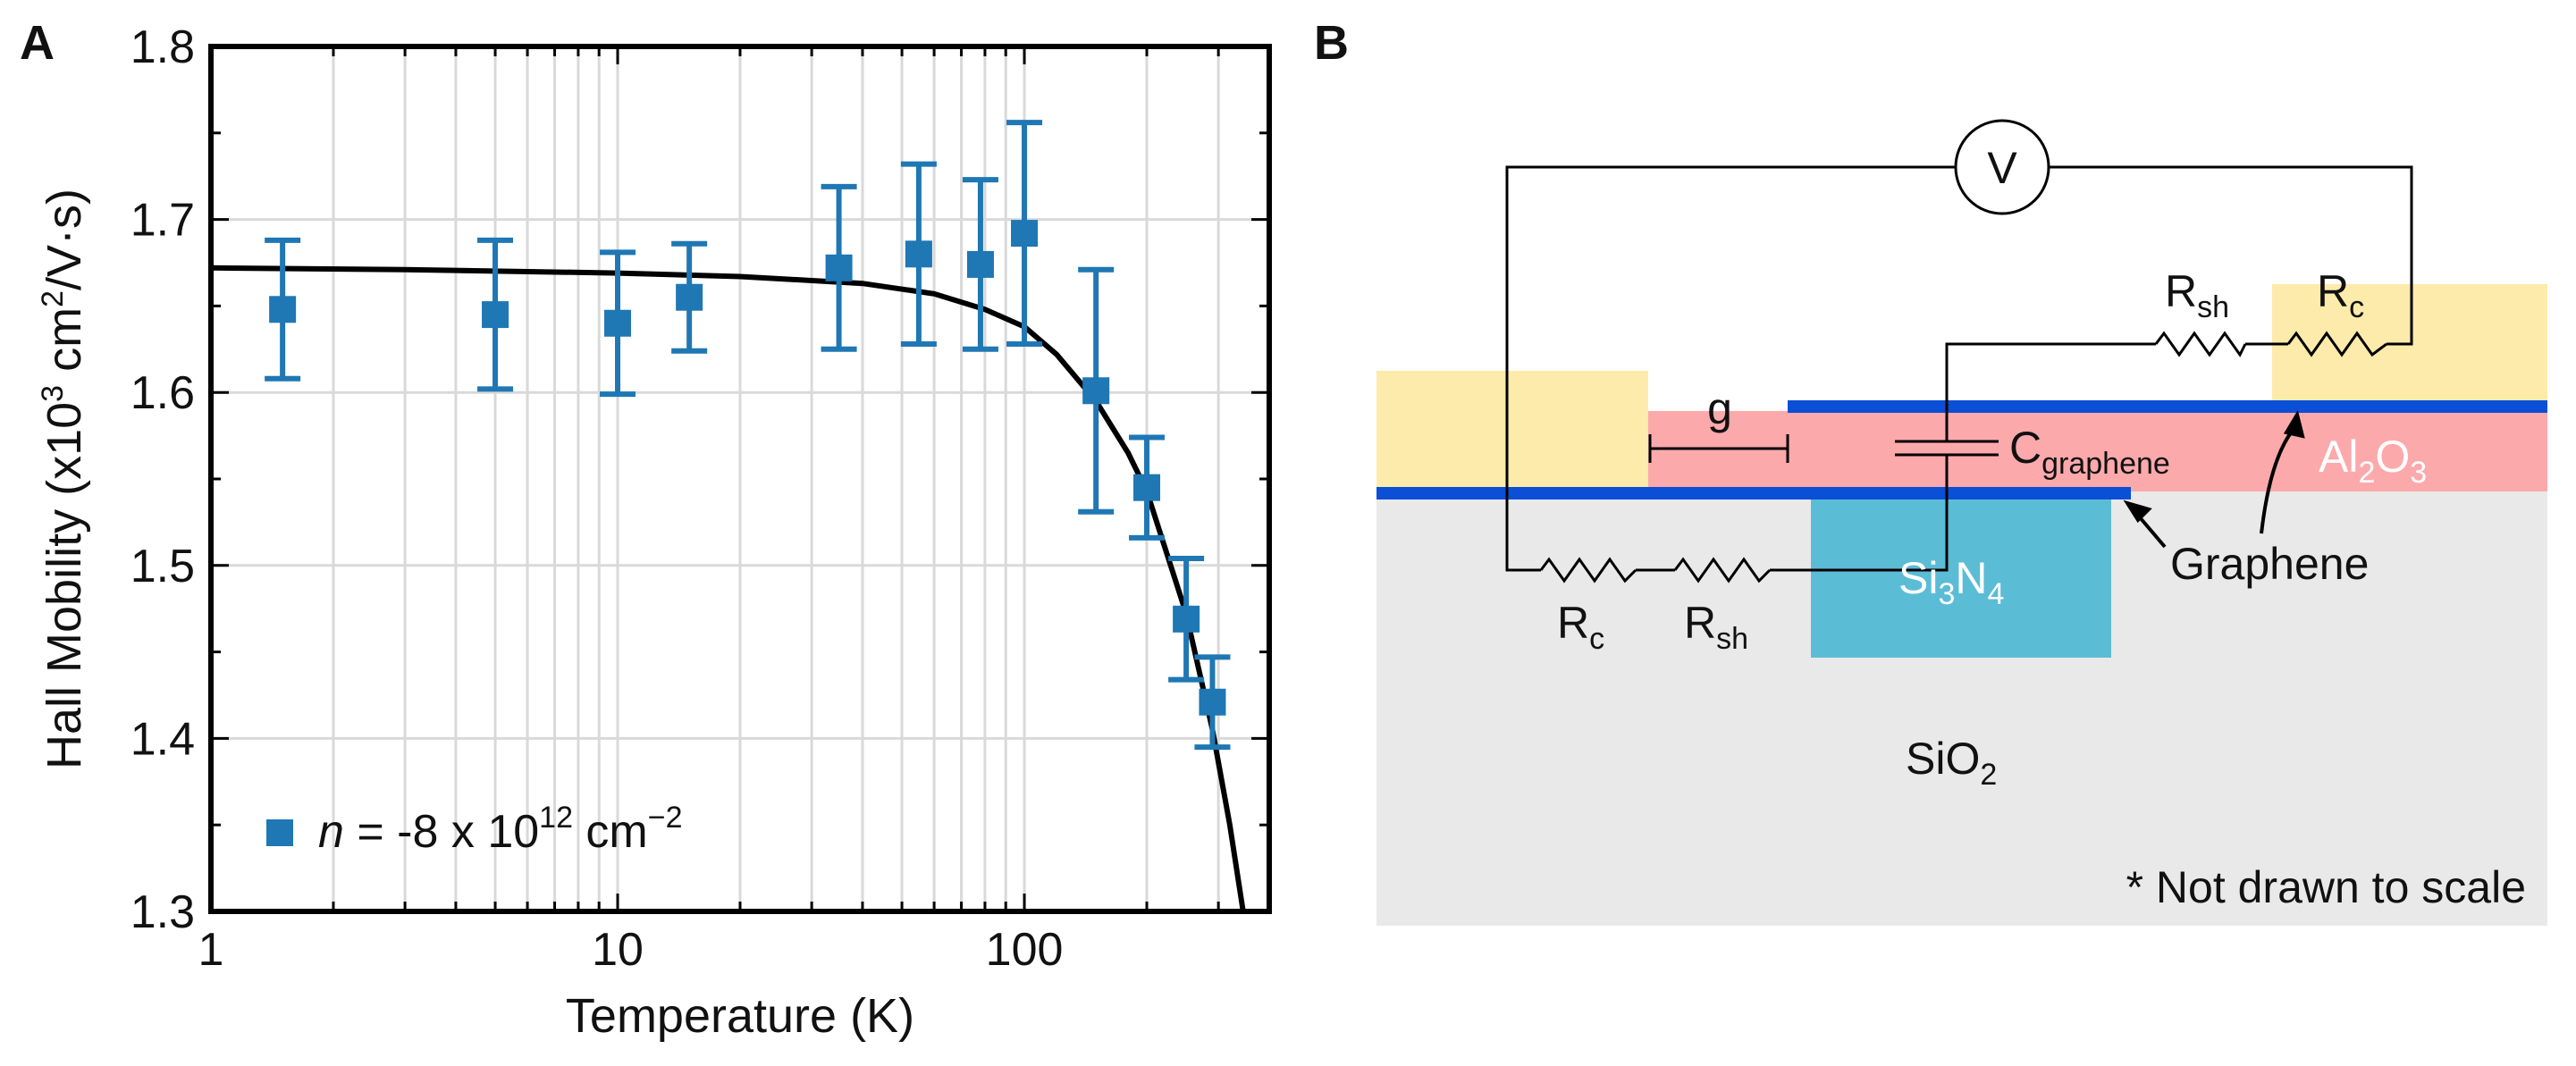 The height and width of the screenshot is (1066, 2576). What do you see at coordinates (1025, 950) in the screenshot?
I see `x-tick-label: 100` at bounding box center [1025, 950].